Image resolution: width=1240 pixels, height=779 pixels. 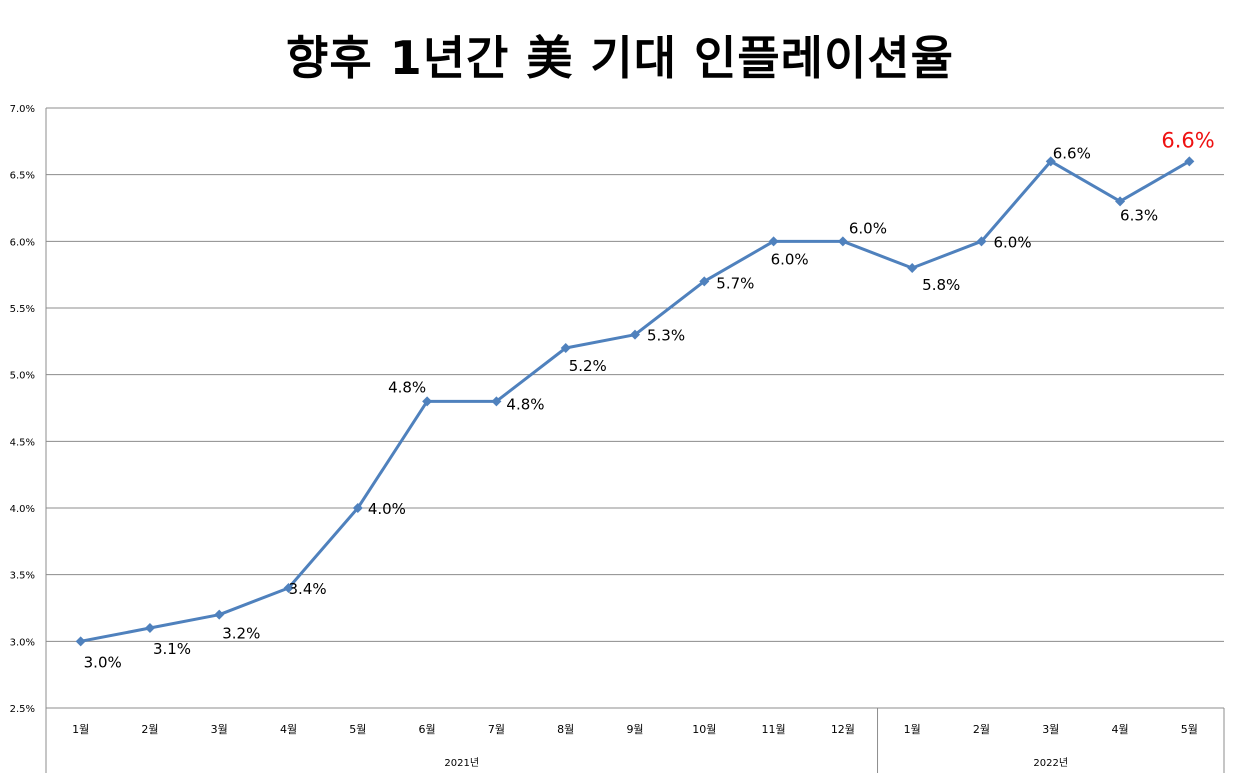 I want to click on y-tick-label: 5.0%, so click(x=22, y=376).